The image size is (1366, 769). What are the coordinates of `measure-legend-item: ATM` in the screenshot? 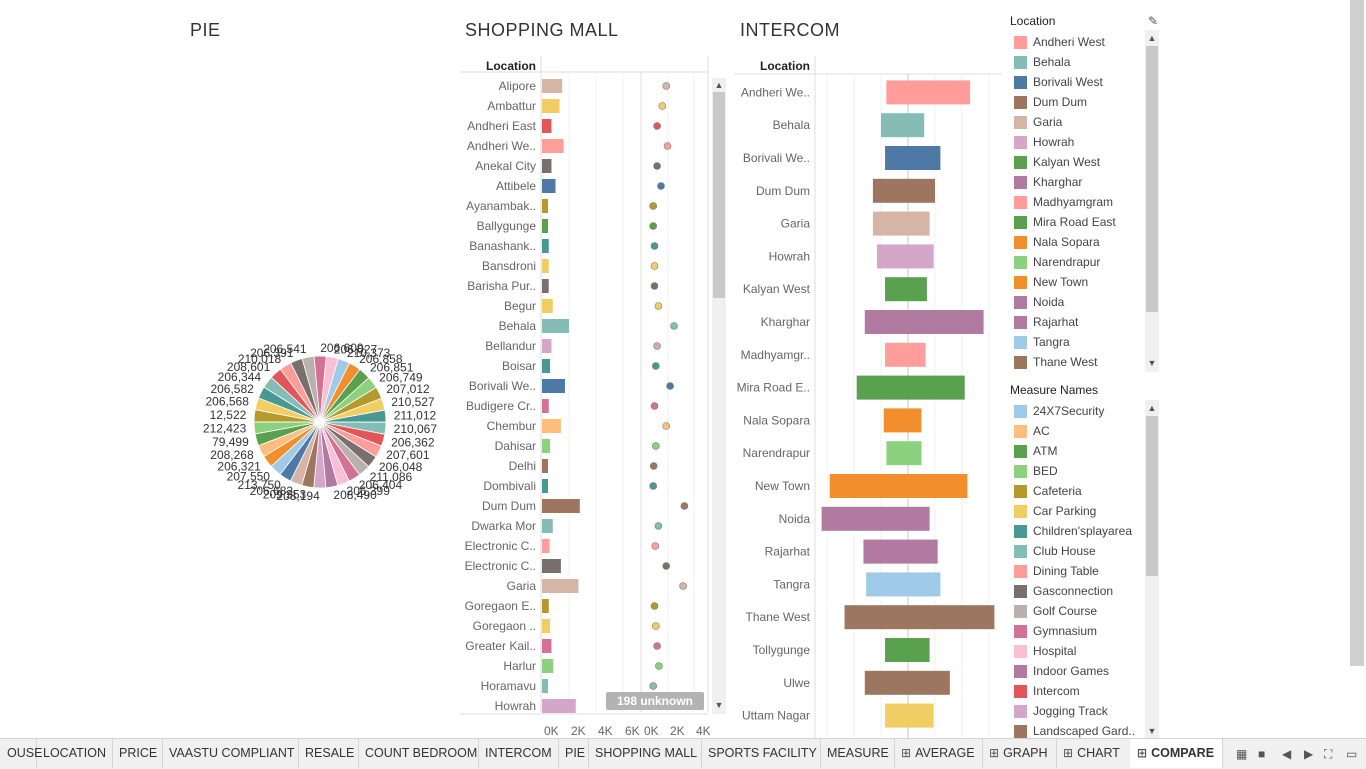 It's located at (1085, 451).